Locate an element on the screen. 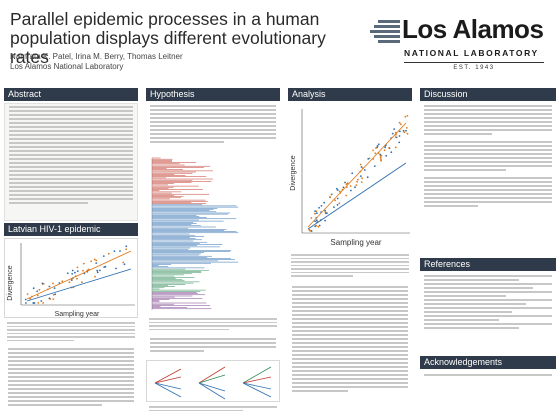 The height and width of the screenshot is (420, 560). phylogeny-tree is located at coordinates (195, 233).